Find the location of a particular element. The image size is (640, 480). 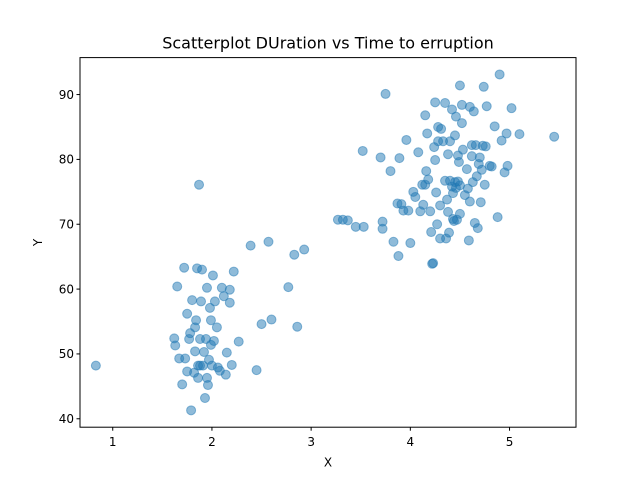

x-tick-label: 4 is located at coordinates (411, 442).